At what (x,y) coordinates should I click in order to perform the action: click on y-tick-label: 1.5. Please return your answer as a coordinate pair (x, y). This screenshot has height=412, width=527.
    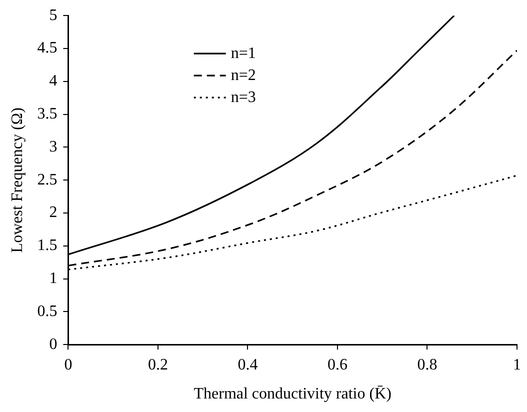
    Looking at the image, I should click on (47, 245).